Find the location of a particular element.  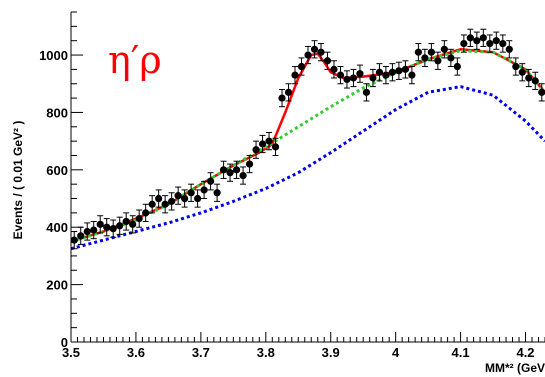

y-tick-label: 800 is located at coordinates (57, 112).